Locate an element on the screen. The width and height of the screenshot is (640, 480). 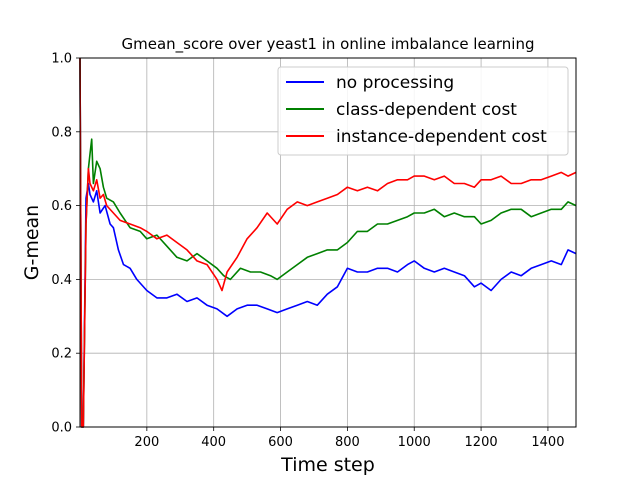
y-tick-label: 0.0 is located at coordinates (61, 428).